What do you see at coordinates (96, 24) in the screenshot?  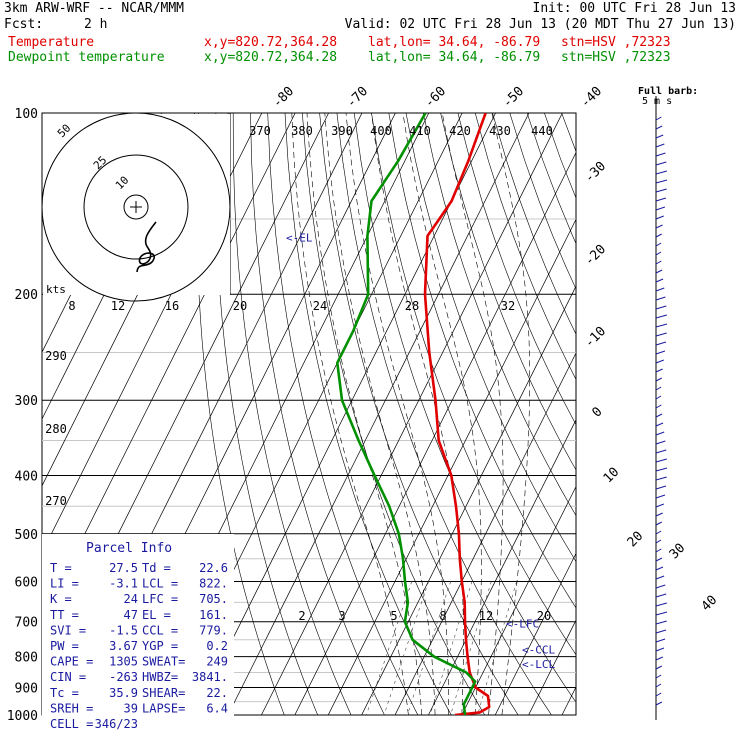 I see `forecast-hour: 2 h` at bounding box center [96, 24].